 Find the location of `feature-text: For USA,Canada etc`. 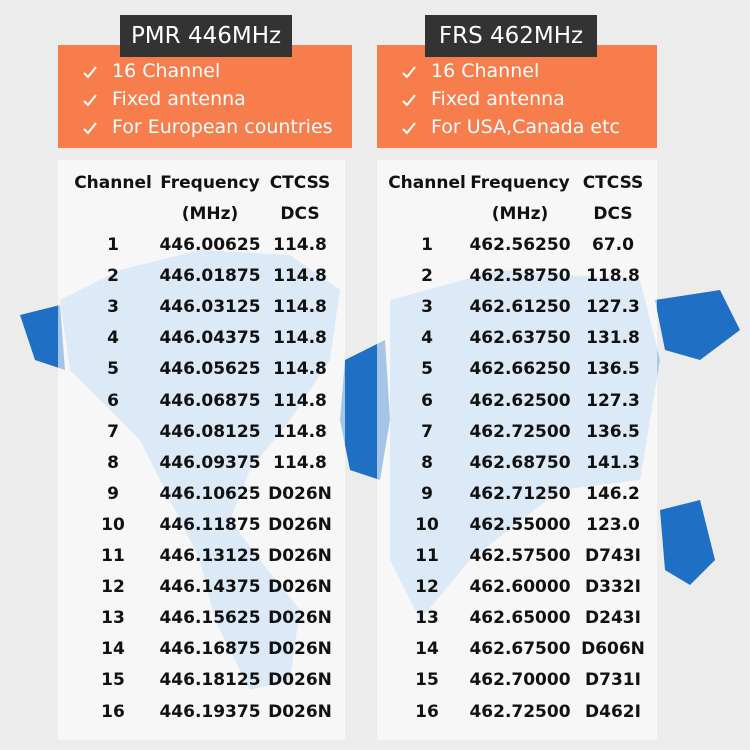

feature-text: For USA,Canada etc is located at coordinates (526, 127).